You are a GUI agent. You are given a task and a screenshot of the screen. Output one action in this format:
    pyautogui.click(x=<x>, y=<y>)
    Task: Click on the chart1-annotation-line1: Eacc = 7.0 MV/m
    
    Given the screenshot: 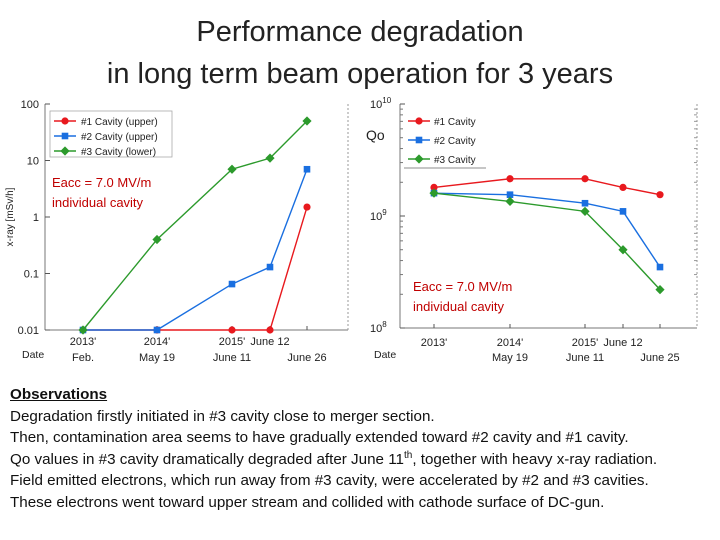 What is the action you would take?
    pyautogui.click(x=101, y=182)
    